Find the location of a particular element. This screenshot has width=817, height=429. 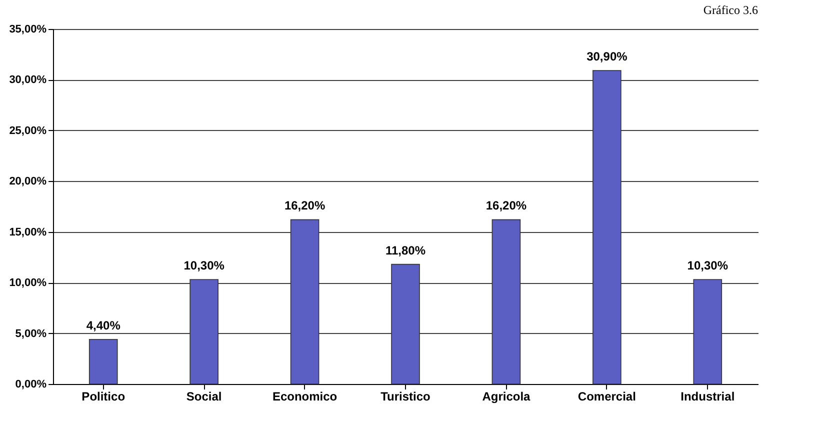

y-tick-label: 0,00% is located at coordinates (31, 384).